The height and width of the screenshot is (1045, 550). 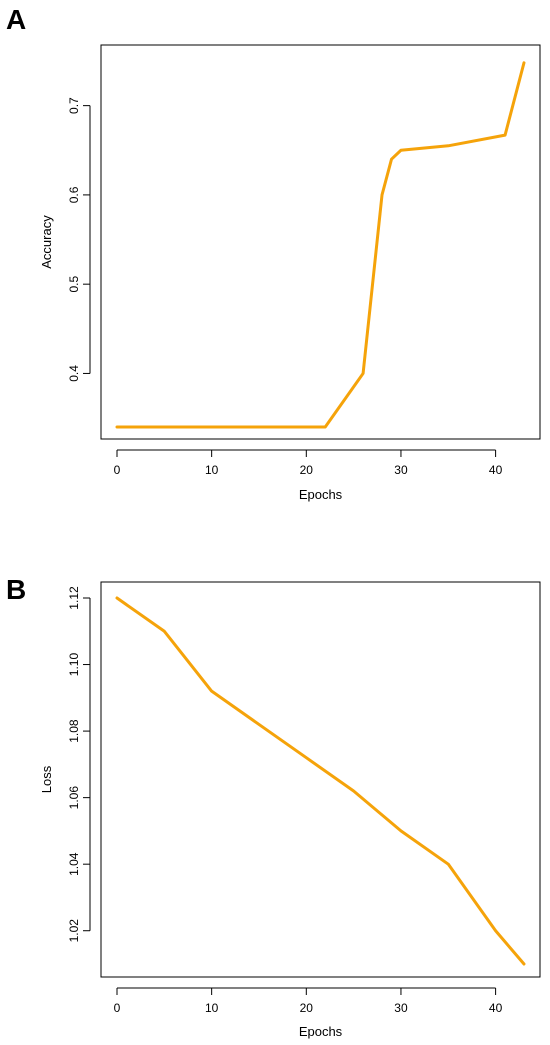 I want to click on chart-0-y-tick-label-1: 0.5, so click(x=74, y=284).